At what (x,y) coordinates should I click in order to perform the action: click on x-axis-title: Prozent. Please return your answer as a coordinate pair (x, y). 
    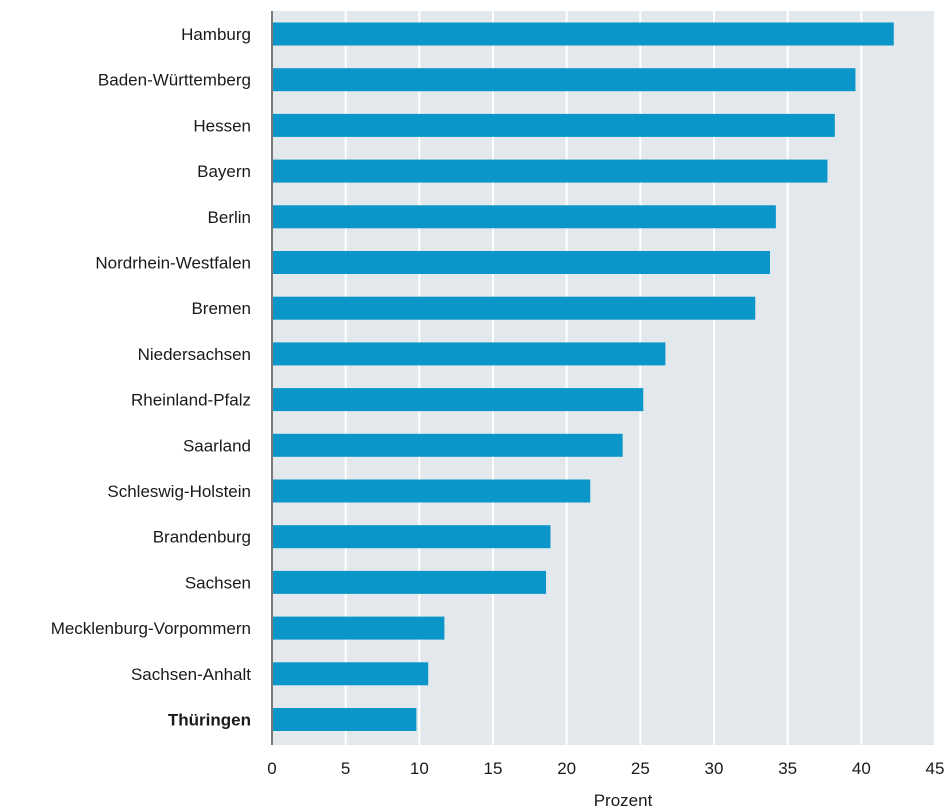
    Looking at the image, I should click on (623, 800).